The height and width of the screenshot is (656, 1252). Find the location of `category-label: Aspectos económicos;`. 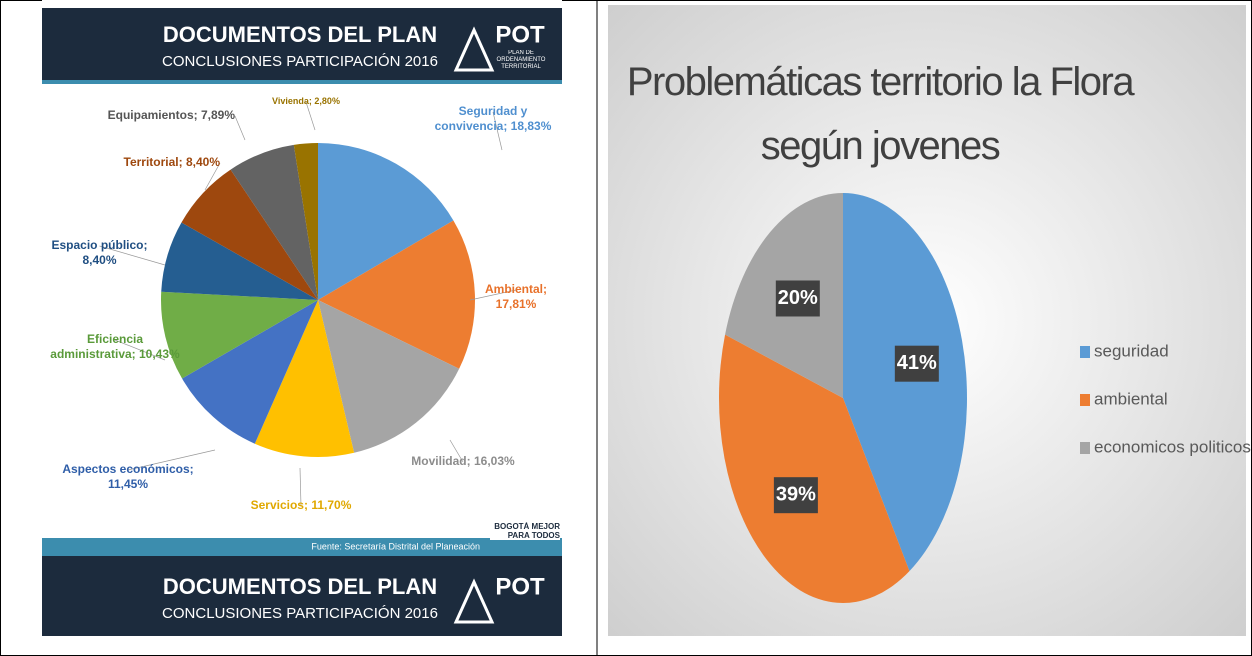

category-label: Aspectos económicos; is located at coordinates (128, 469).